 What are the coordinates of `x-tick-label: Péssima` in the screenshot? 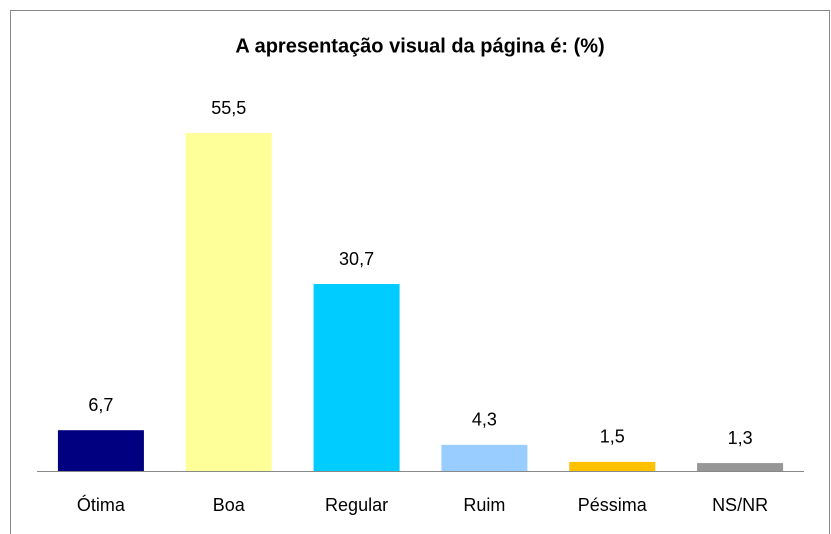 It's located at (613, 505).